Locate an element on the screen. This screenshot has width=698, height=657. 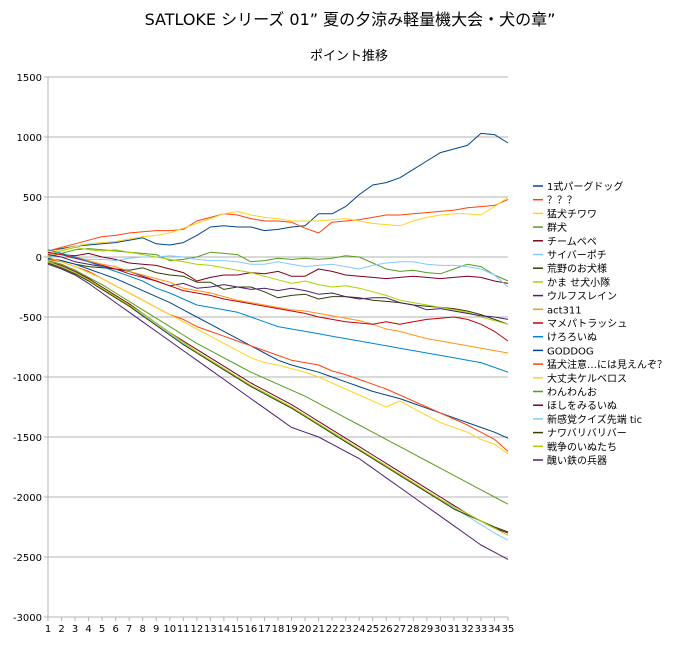
x-tick-label: 14 is located at coordinates (224, 629).